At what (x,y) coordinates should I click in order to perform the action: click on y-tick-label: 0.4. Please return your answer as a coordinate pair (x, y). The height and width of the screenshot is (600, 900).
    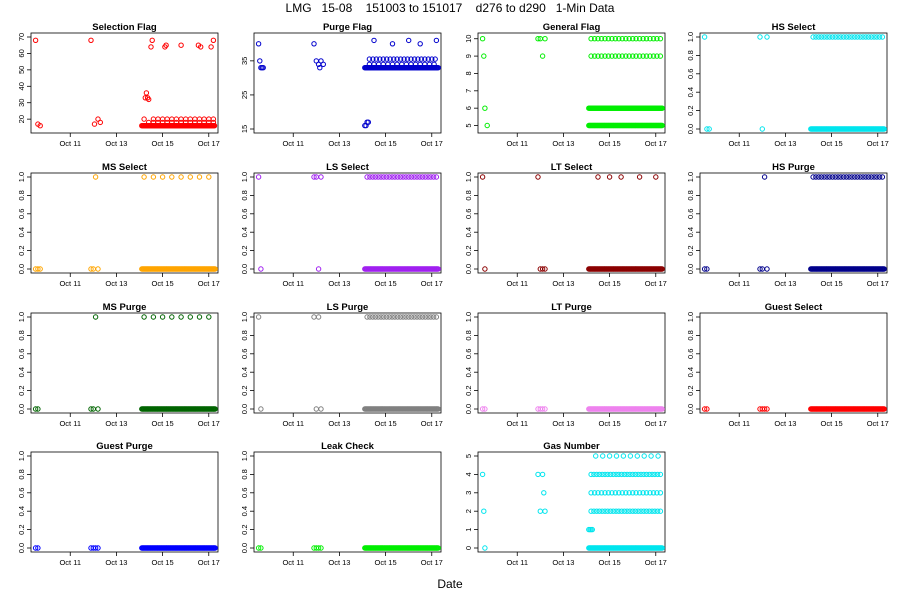
    Looking at the image, I should click on (690, 92).